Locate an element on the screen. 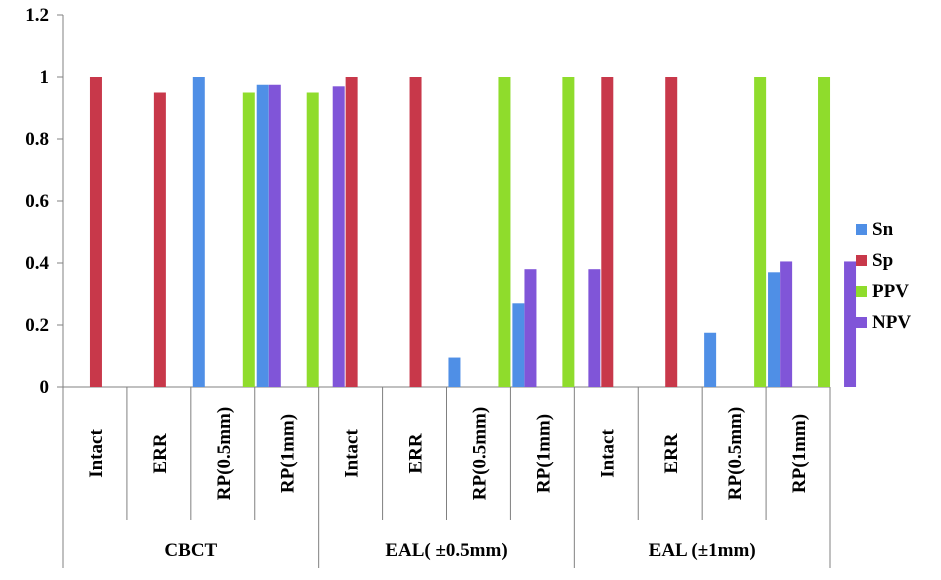 Image resolution: width=941 pixels, height=580 pixels. legend-label-npv: NPV is located at coordinates (891, 322).